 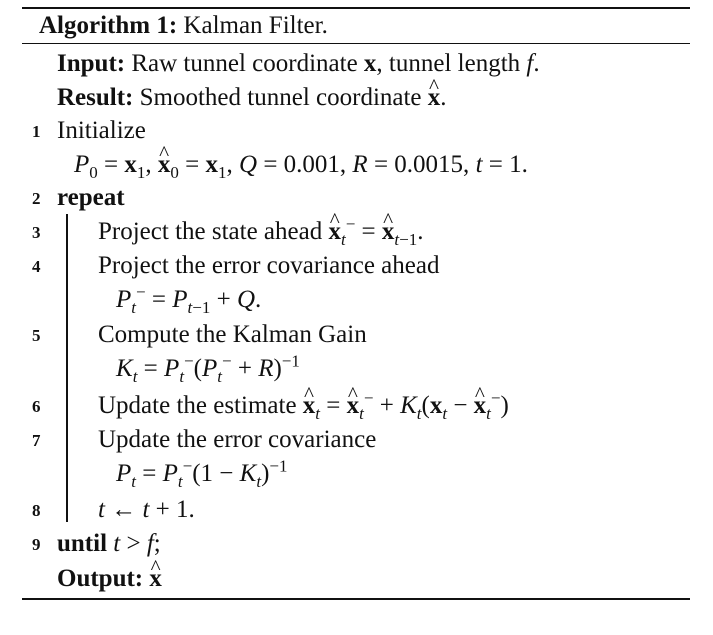 I want to click on estimate-update-eq: xt = xt− + Kt(xt − xt−), so click(x=406, y=406).